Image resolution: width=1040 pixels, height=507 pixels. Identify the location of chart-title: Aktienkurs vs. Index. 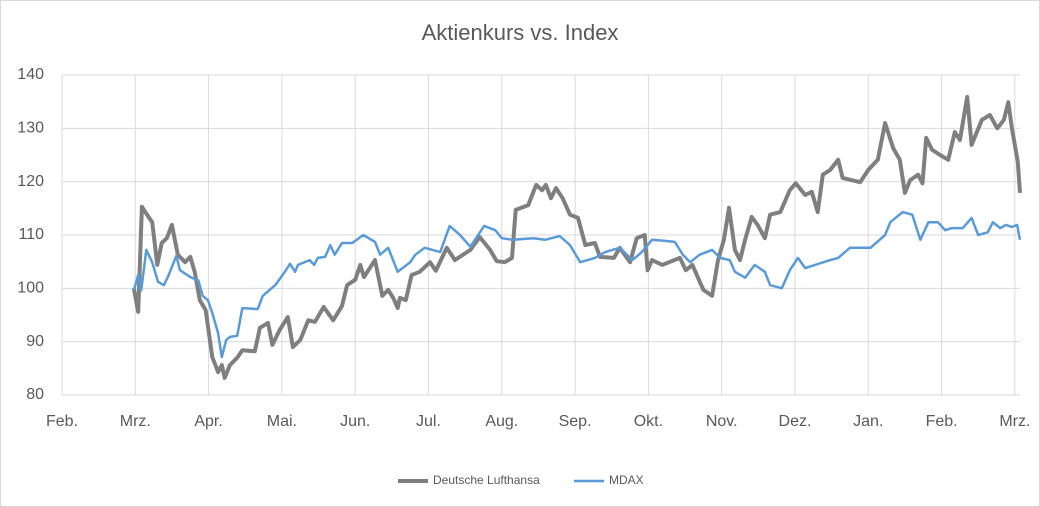
(520, 32).